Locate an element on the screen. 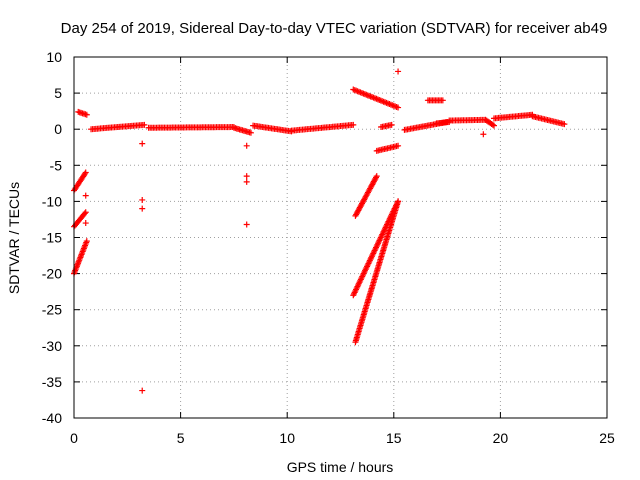 The width and height of the screenshot is (640, 480). y-tick-label: -40 is located at coordinates (52, 418).